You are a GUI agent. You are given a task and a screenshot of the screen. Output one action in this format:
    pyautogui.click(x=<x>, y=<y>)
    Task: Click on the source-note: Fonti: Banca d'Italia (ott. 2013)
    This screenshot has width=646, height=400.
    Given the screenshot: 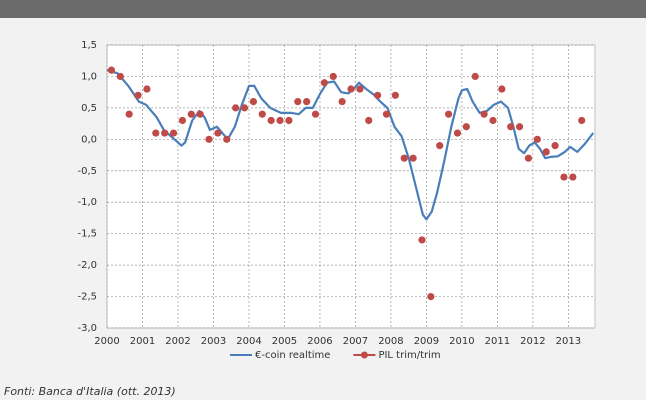 What is the action you would take?
    pyautogui.click(x=90, y=391)
    